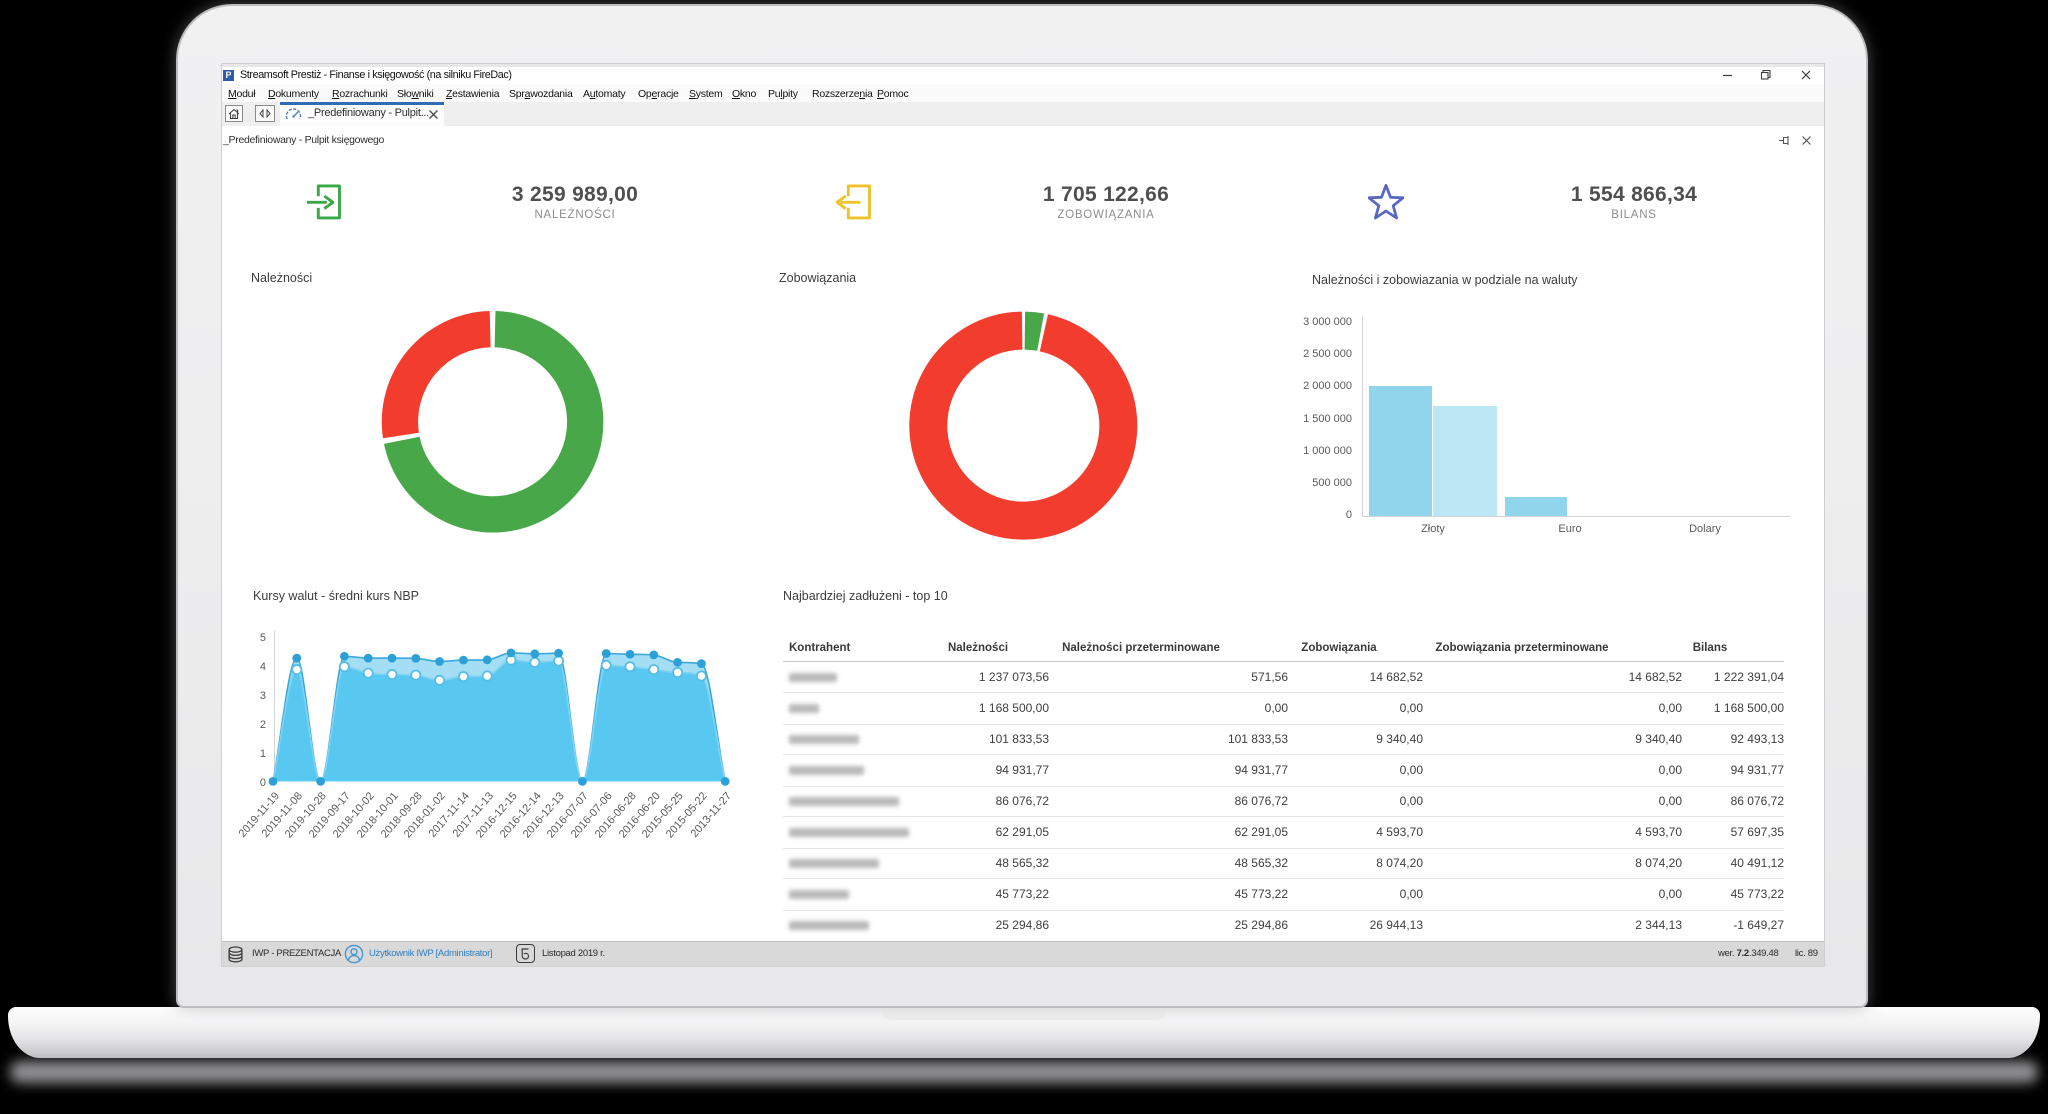 The image size is (2048, 1114). What do you see at coordinates (263, 725) in the screenshot?
I see `svg-text: 2` at bounding box center [263, 725].